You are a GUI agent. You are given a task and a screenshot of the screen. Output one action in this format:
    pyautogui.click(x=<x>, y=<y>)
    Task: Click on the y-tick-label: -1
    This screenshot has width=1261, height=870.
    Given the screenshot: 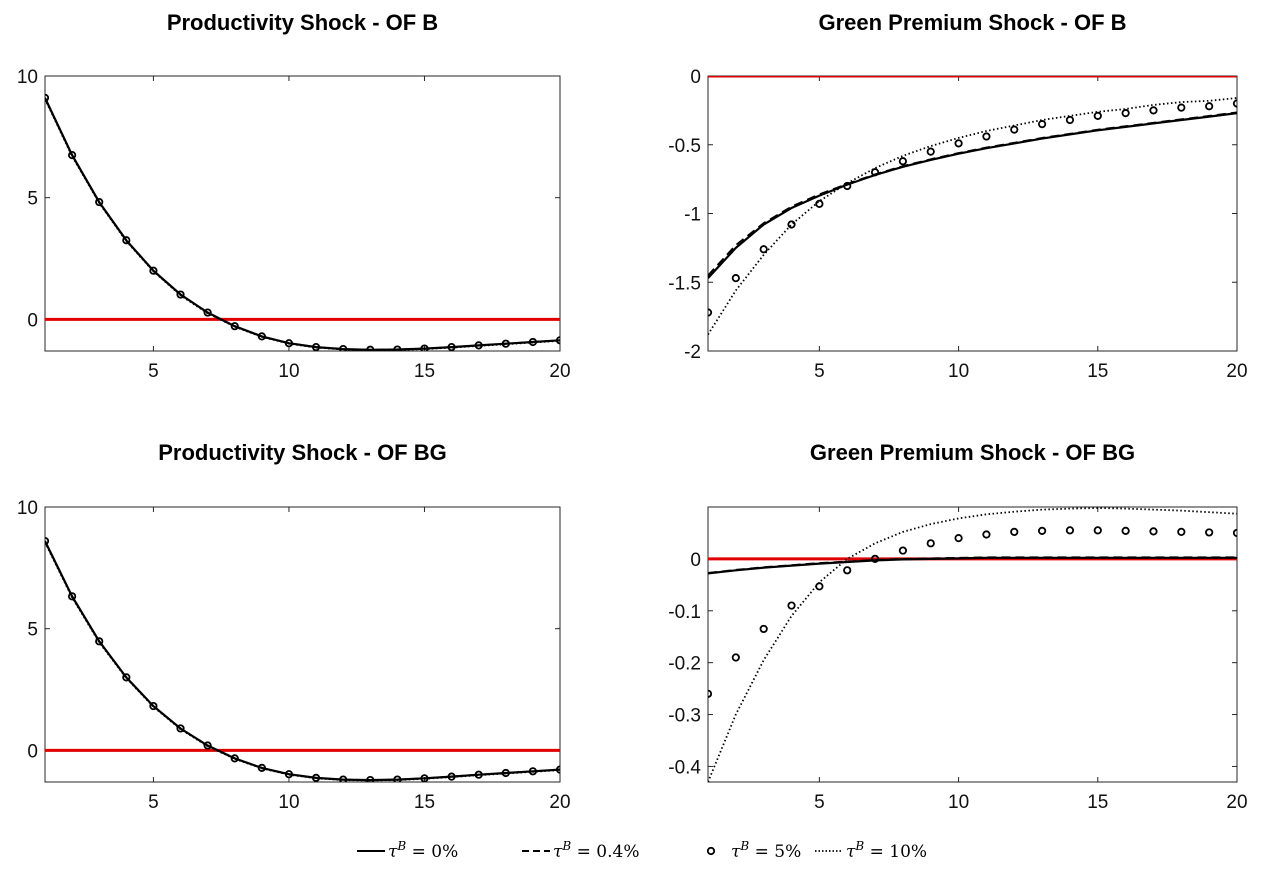 What is the action you would take?
    pyautogui.click(x=692, y=215)
    